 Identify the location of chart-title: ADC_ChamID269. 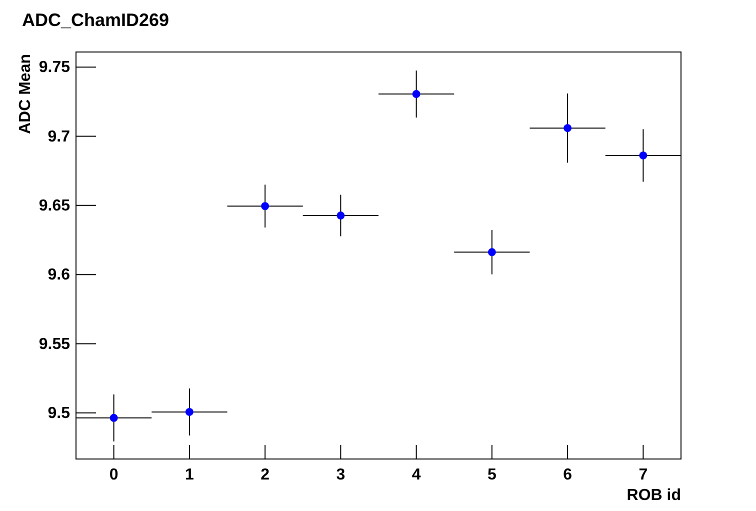
(96, 20).